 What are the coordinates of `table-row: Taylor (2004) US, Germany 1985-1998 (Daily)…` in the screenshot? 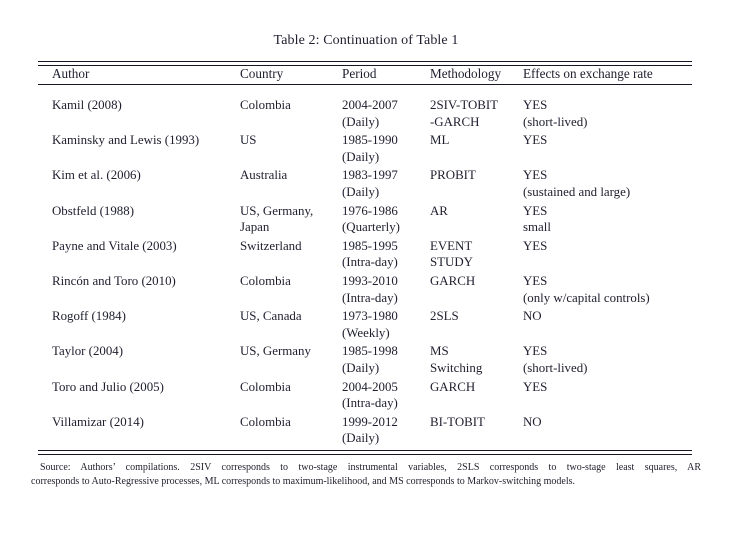 It's located at (365, 360).